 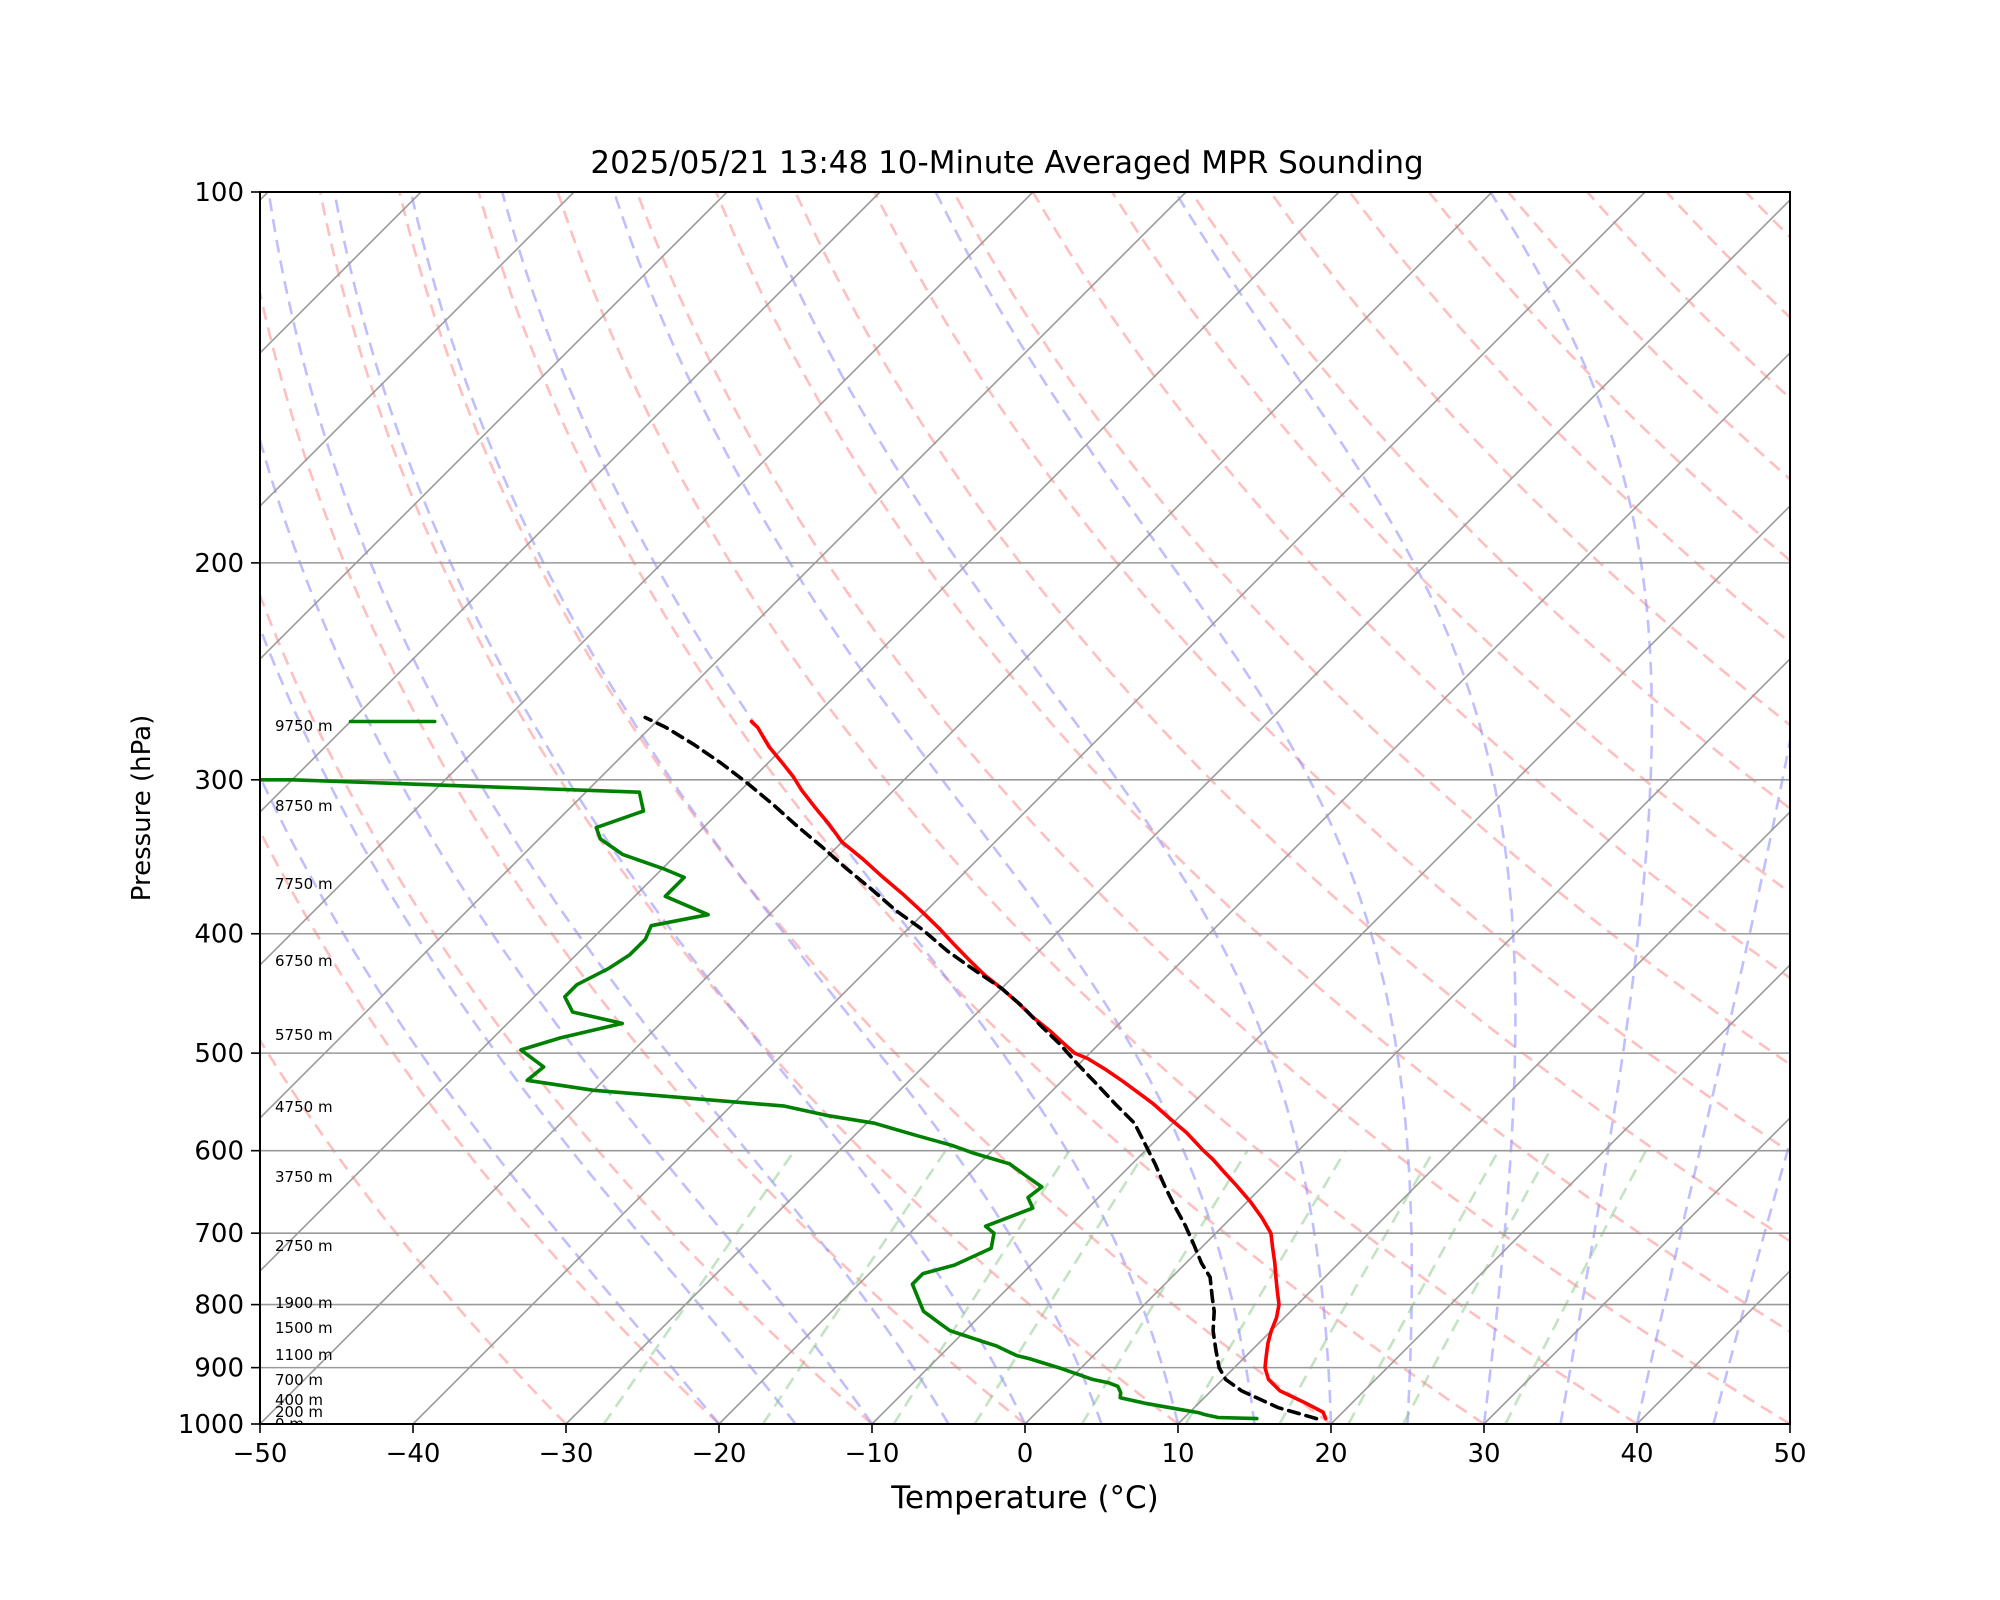 I want to click on x-tick-label: −10, so click(x=872, y=1454).